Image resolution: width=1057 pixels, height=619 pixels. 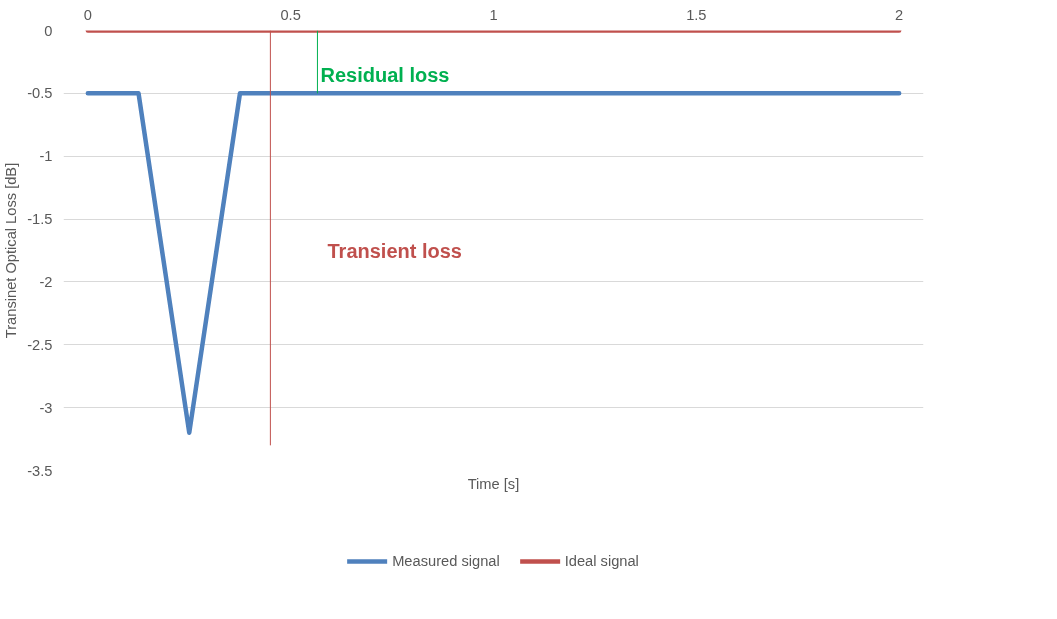 What do you see at coordinates (40, 219) in the screenshot?
I see `y-tick-label: -1.5` at bounding box center [40, 219].